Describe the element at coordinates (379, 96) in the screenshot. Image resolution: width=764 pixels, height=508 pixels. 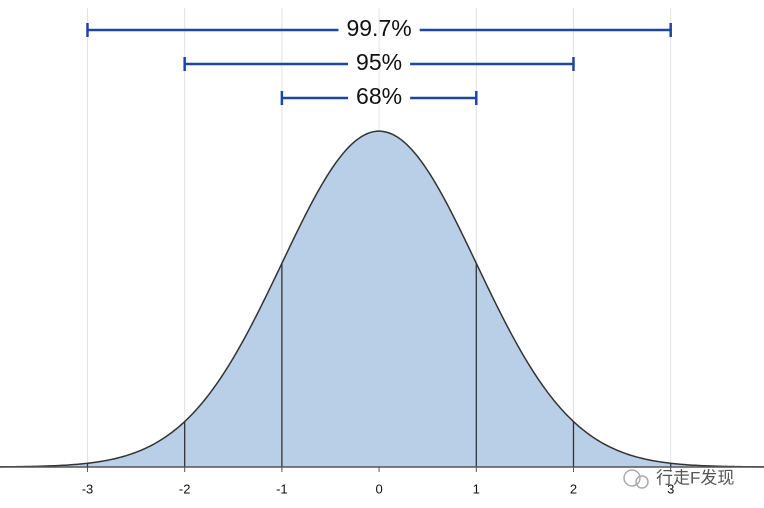
I see `interval-label: 68%` at that location.